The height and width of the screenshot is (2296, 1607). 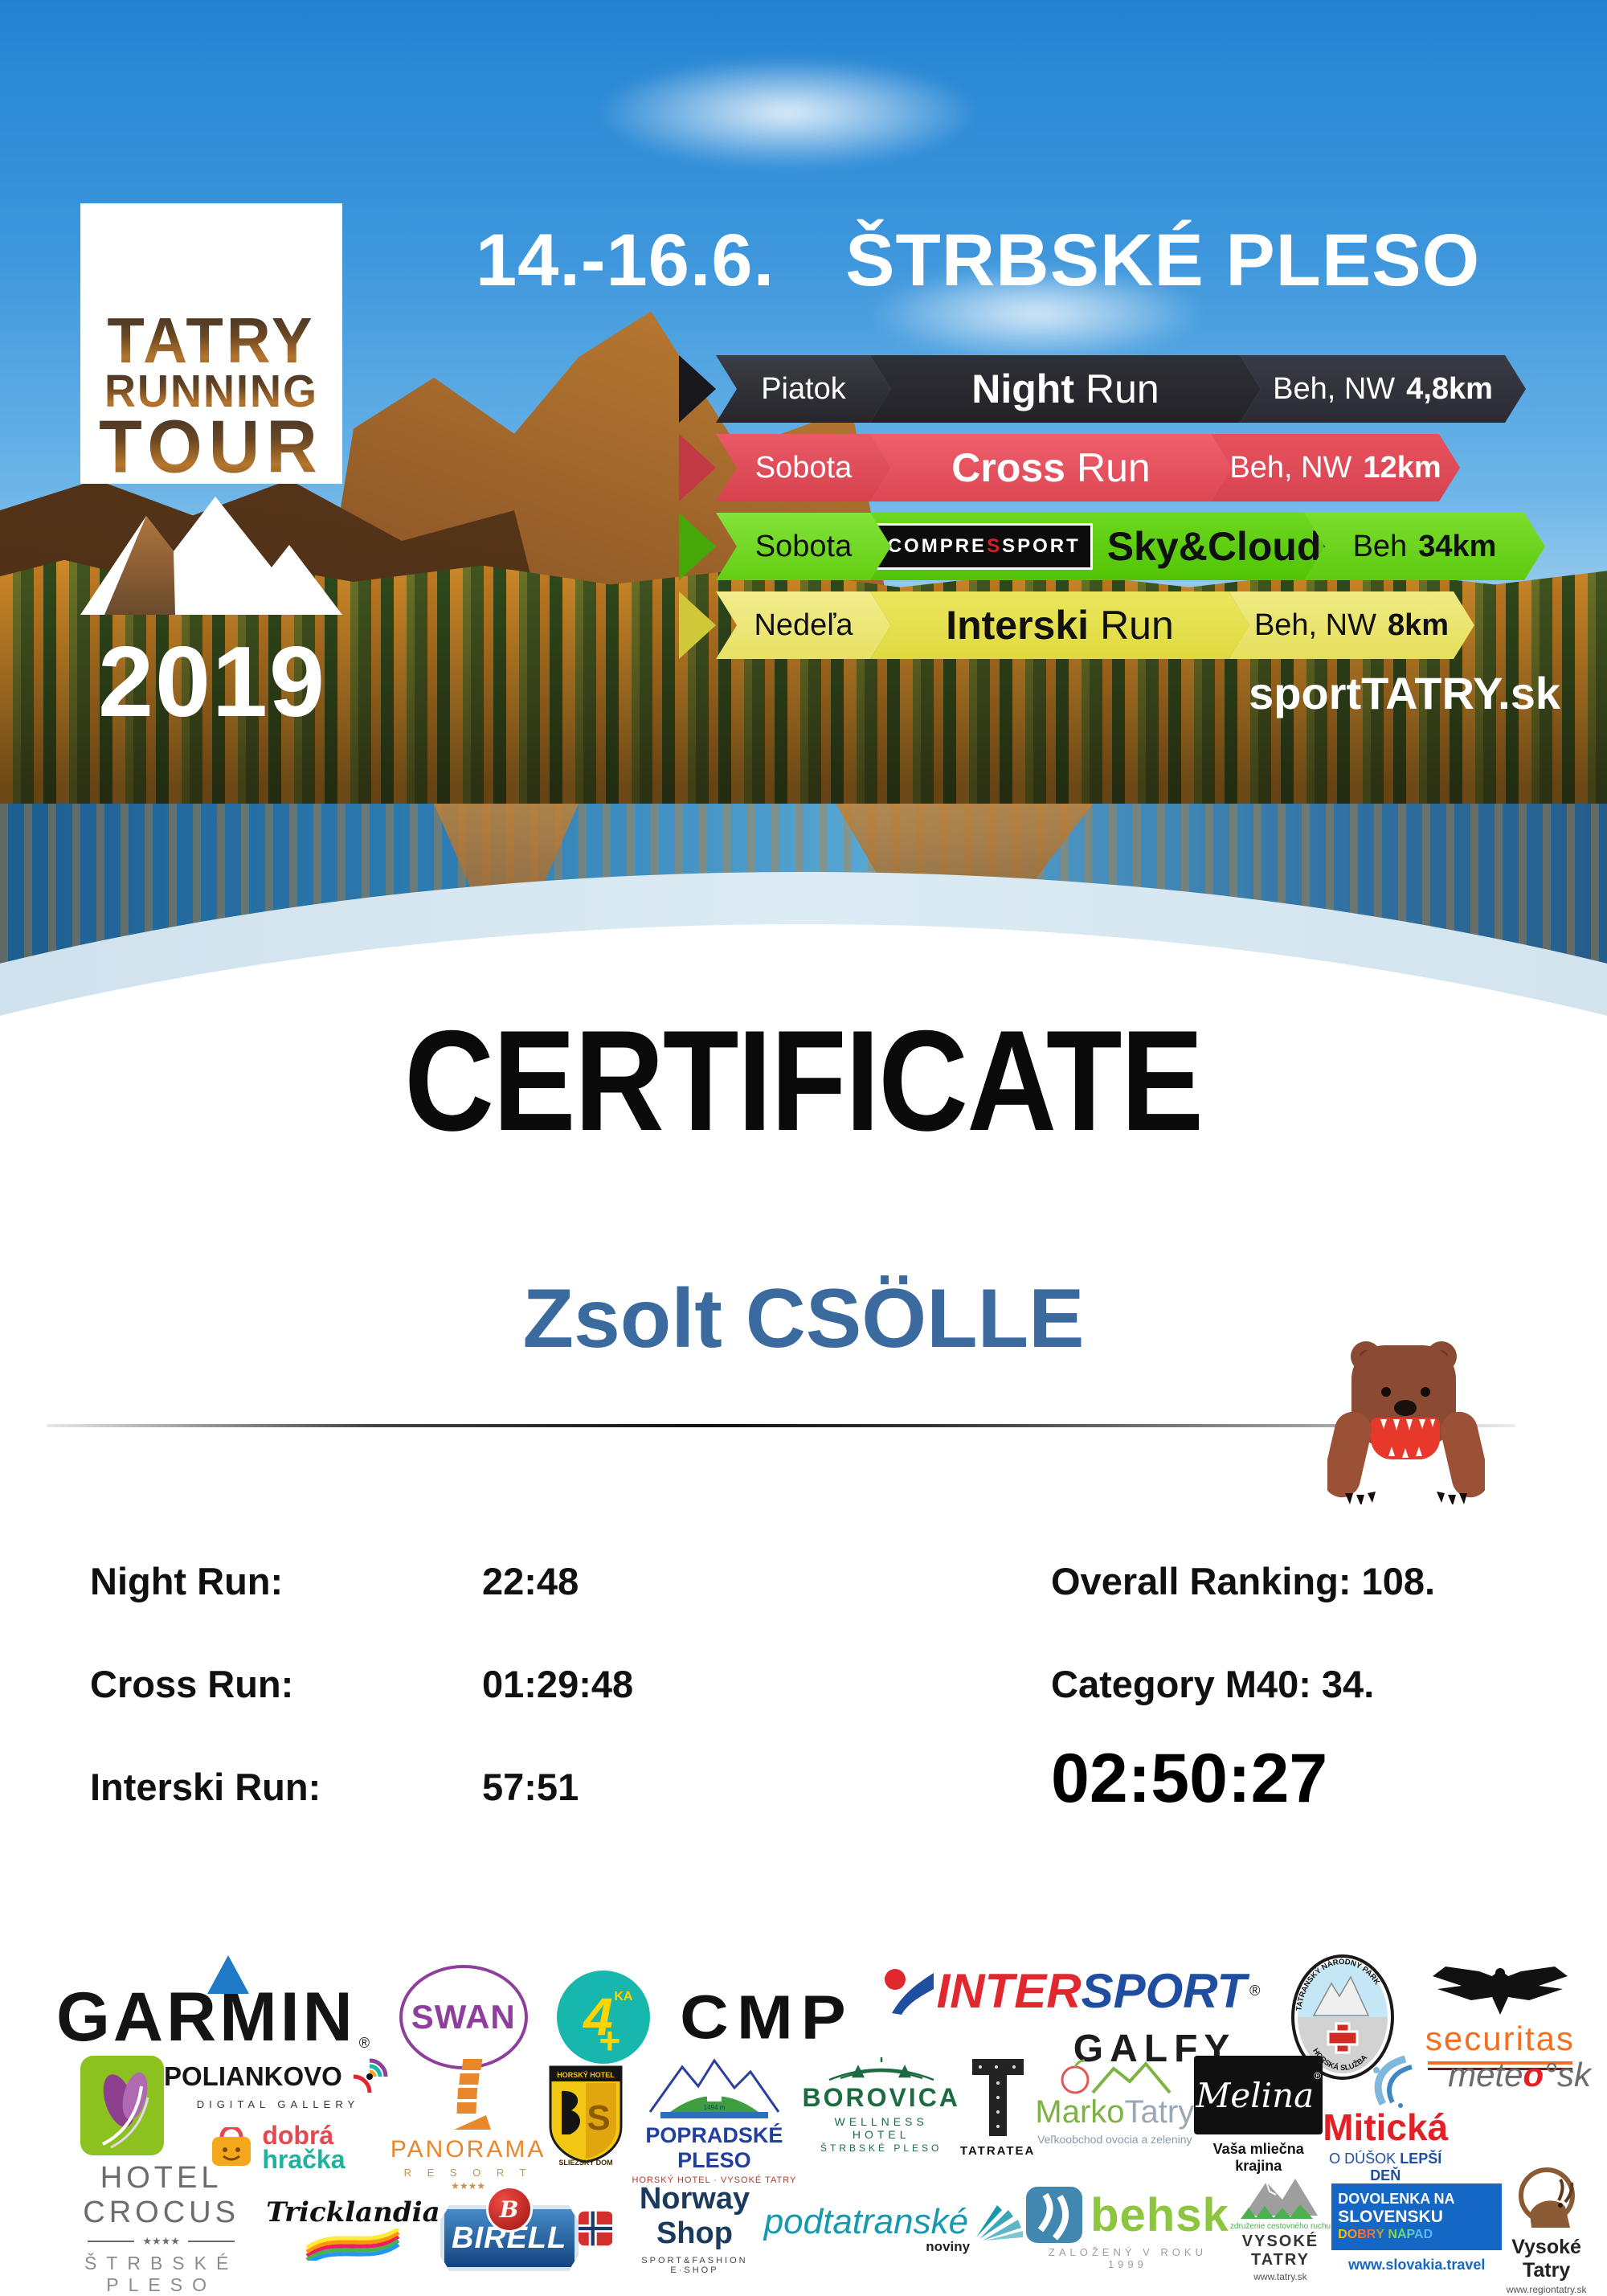 What do you see at coordinates (595, 2229) in the screenshot?
I see `norway-flag-icon` at bounding box center [595, 2229].